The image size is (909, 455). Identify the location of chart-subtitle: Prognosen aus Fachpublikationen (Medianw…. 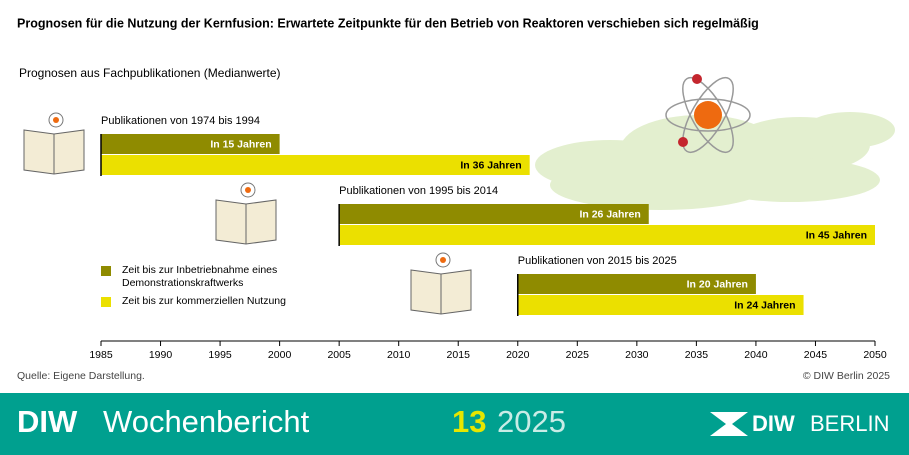
(150, 73).